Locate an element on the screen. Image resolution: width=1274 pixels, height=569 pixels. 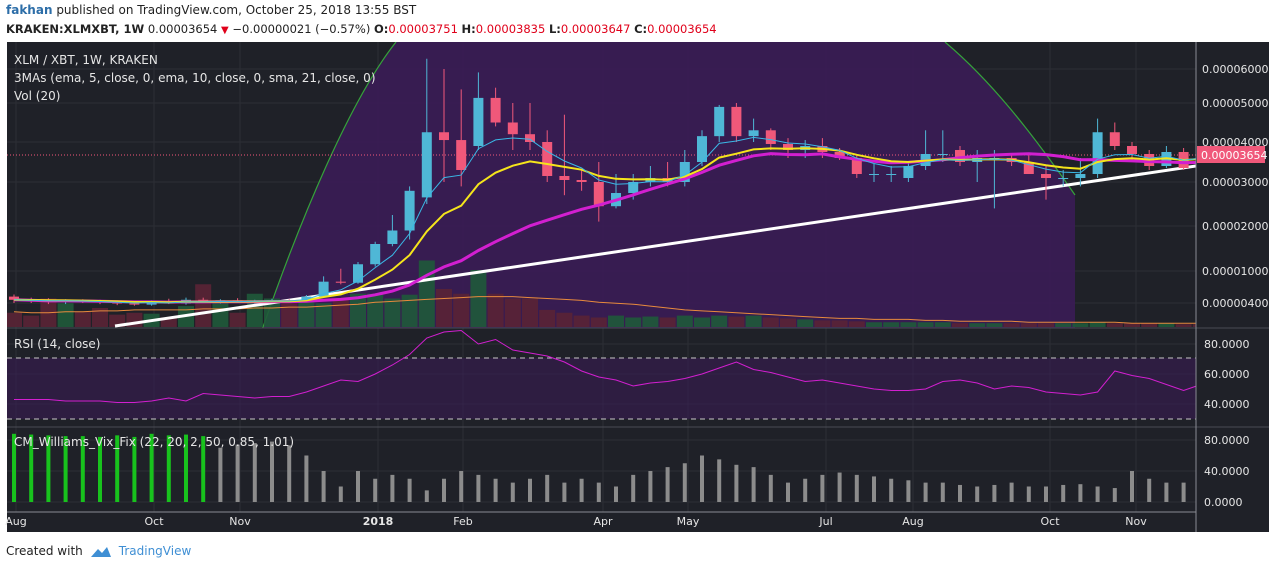
change-value: −0.00000021 (−0.57%) is located at coordinates (301, 29).